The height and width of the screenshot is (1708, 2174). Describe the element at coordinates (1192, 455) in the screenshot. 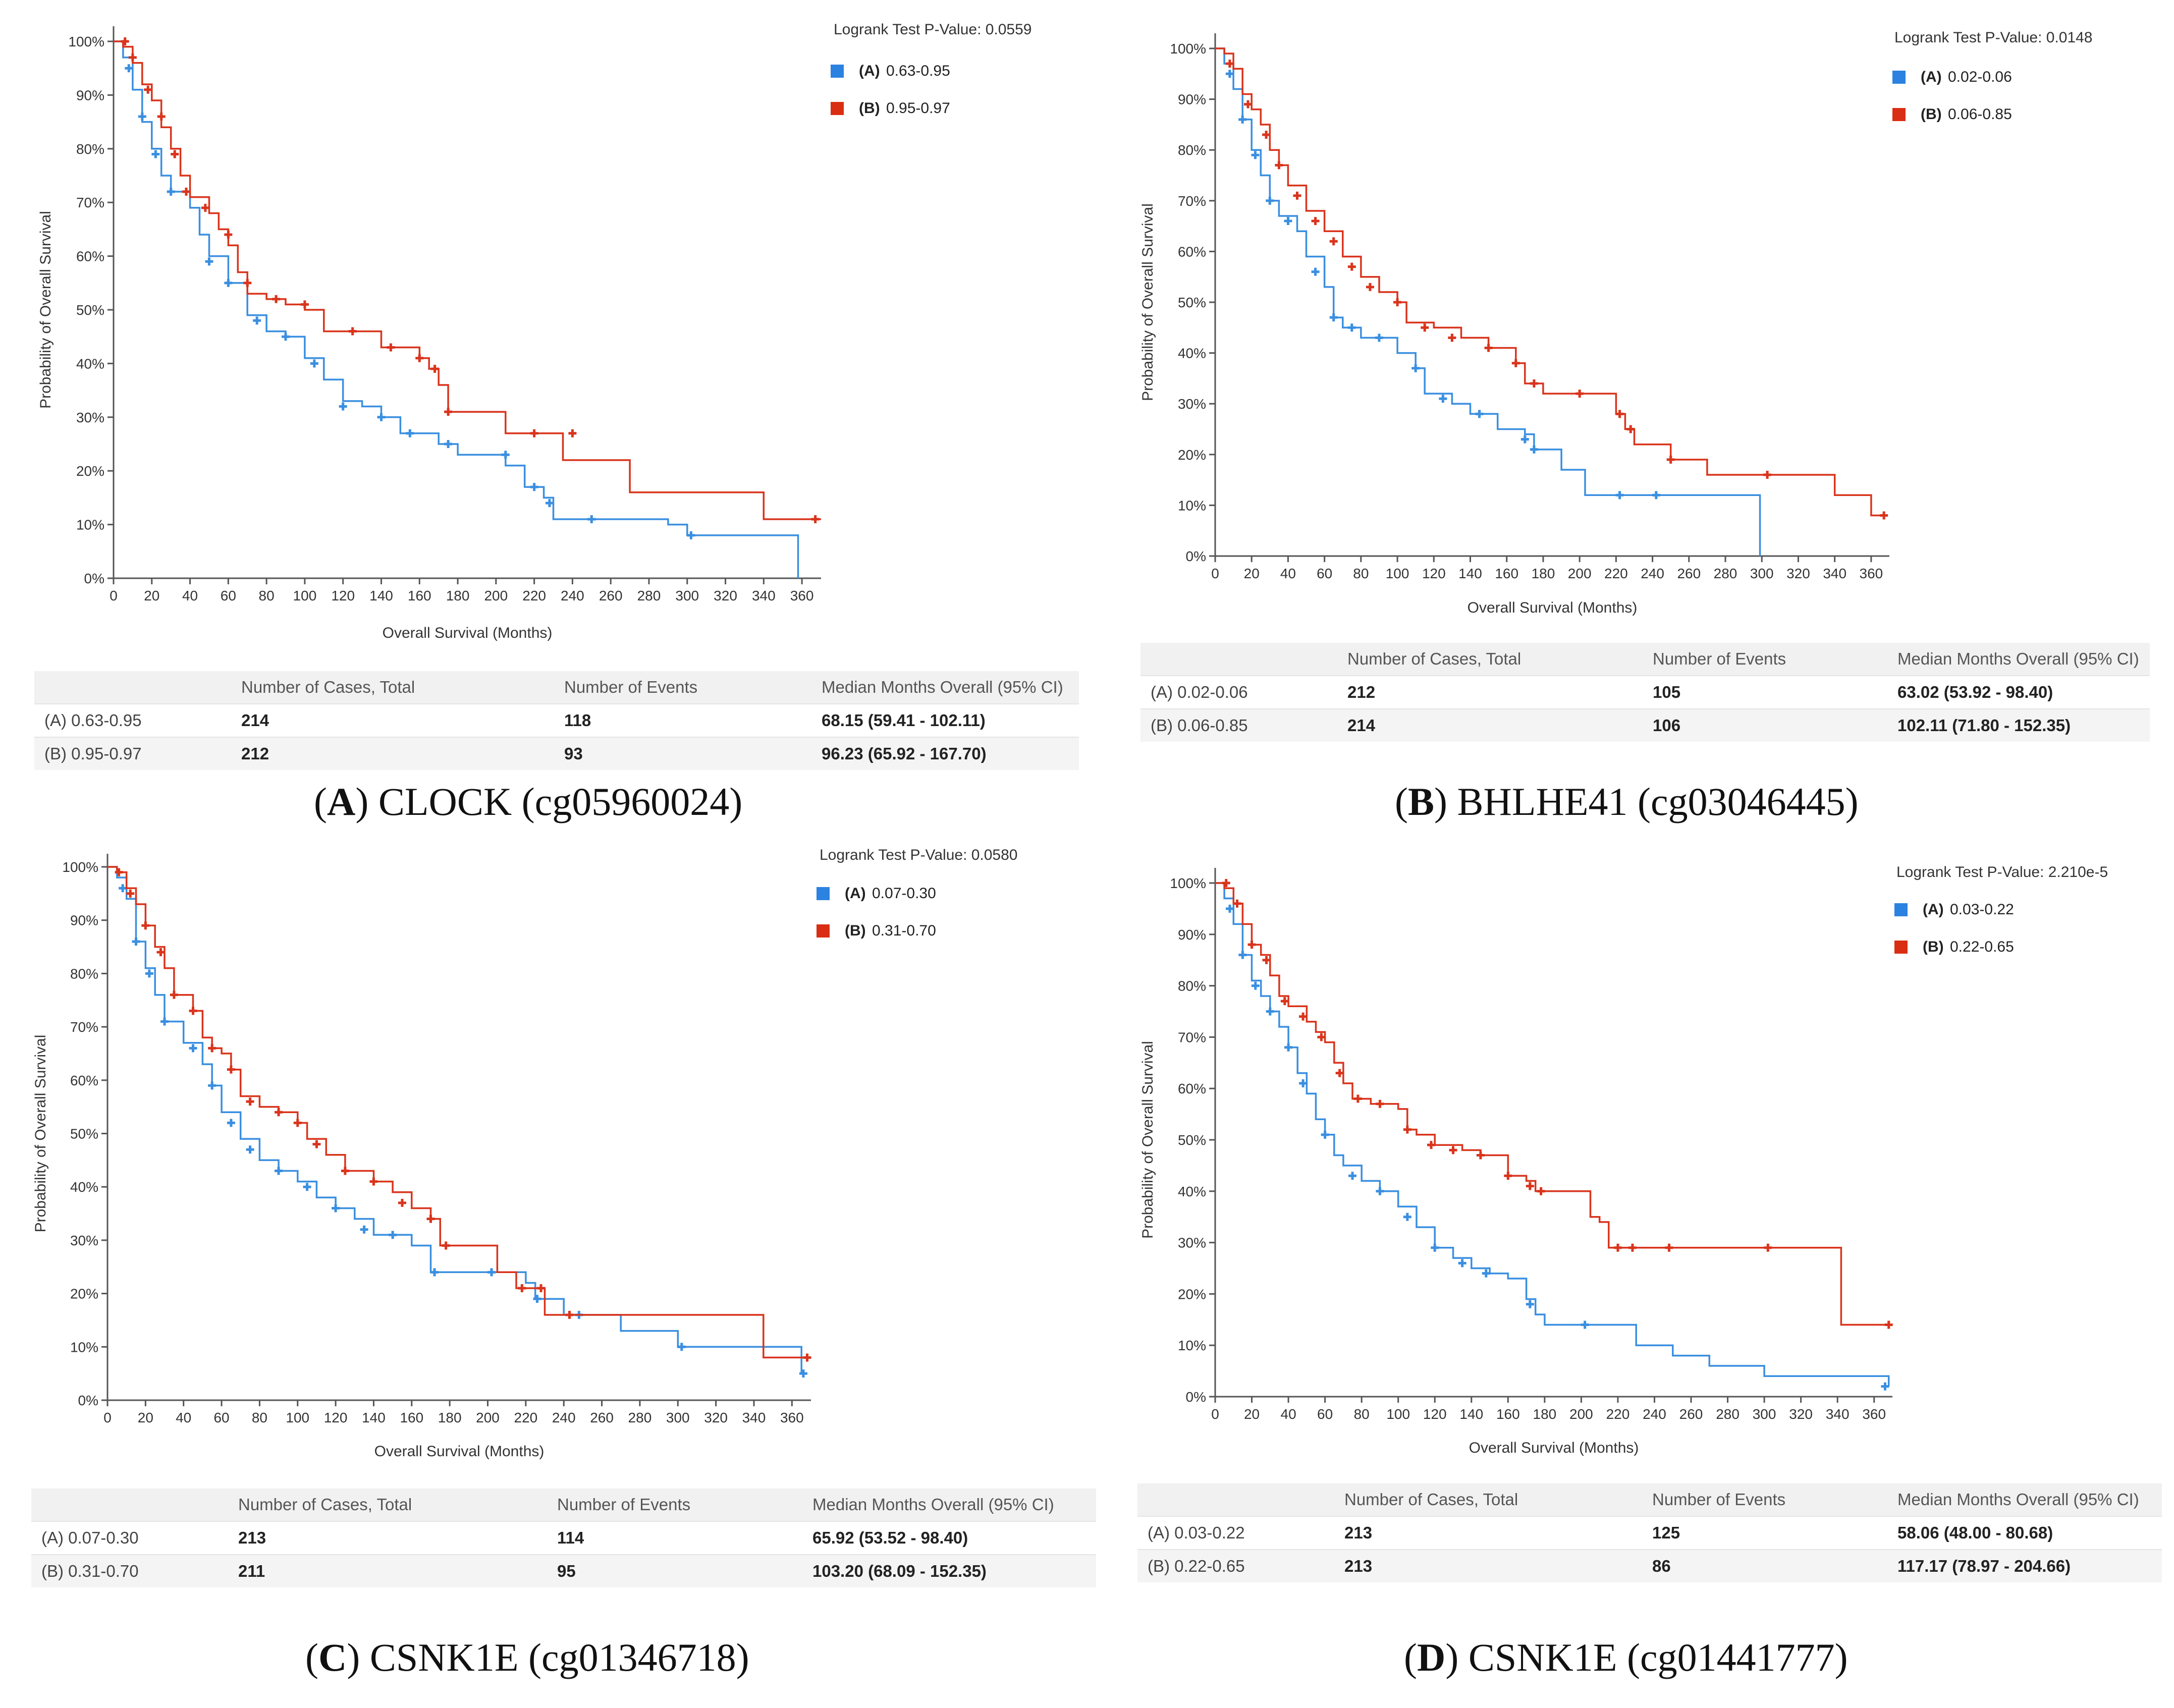

I see `y-tick-label: 20%` at that location.